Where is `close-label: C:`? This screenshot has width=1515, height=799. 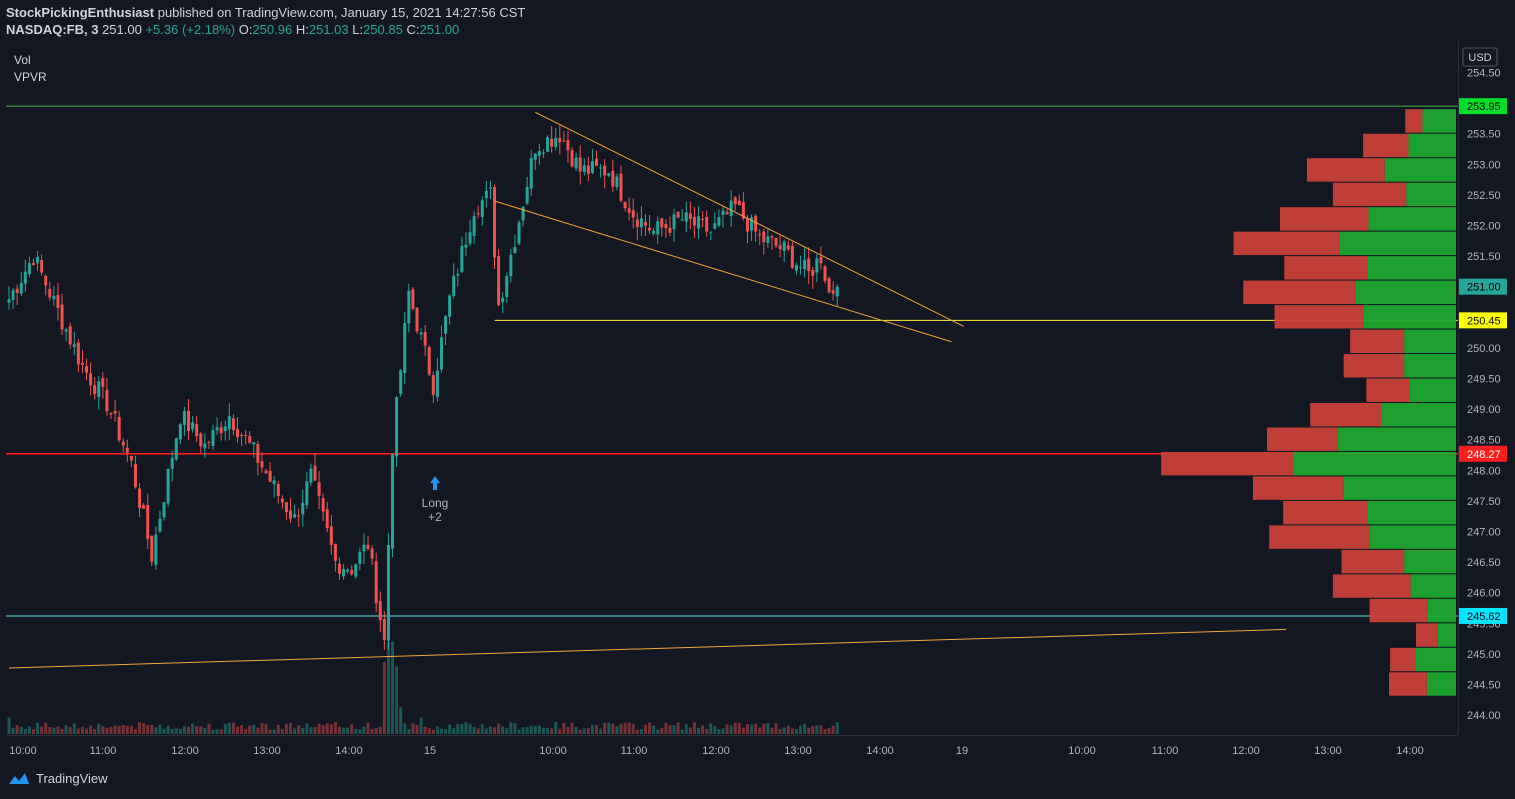
close-label: C: is located at coordinates (413, 29).